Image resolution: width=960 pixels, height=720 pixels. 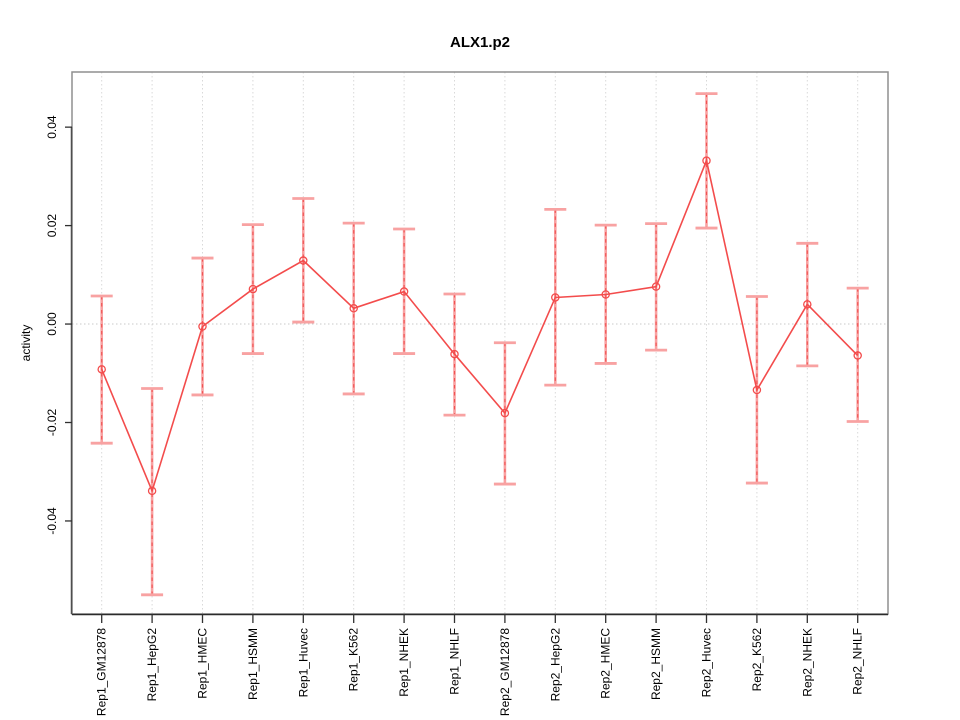 I want to click on x-tick-label: Rep1_HSMM, so click(x=253, y=664).